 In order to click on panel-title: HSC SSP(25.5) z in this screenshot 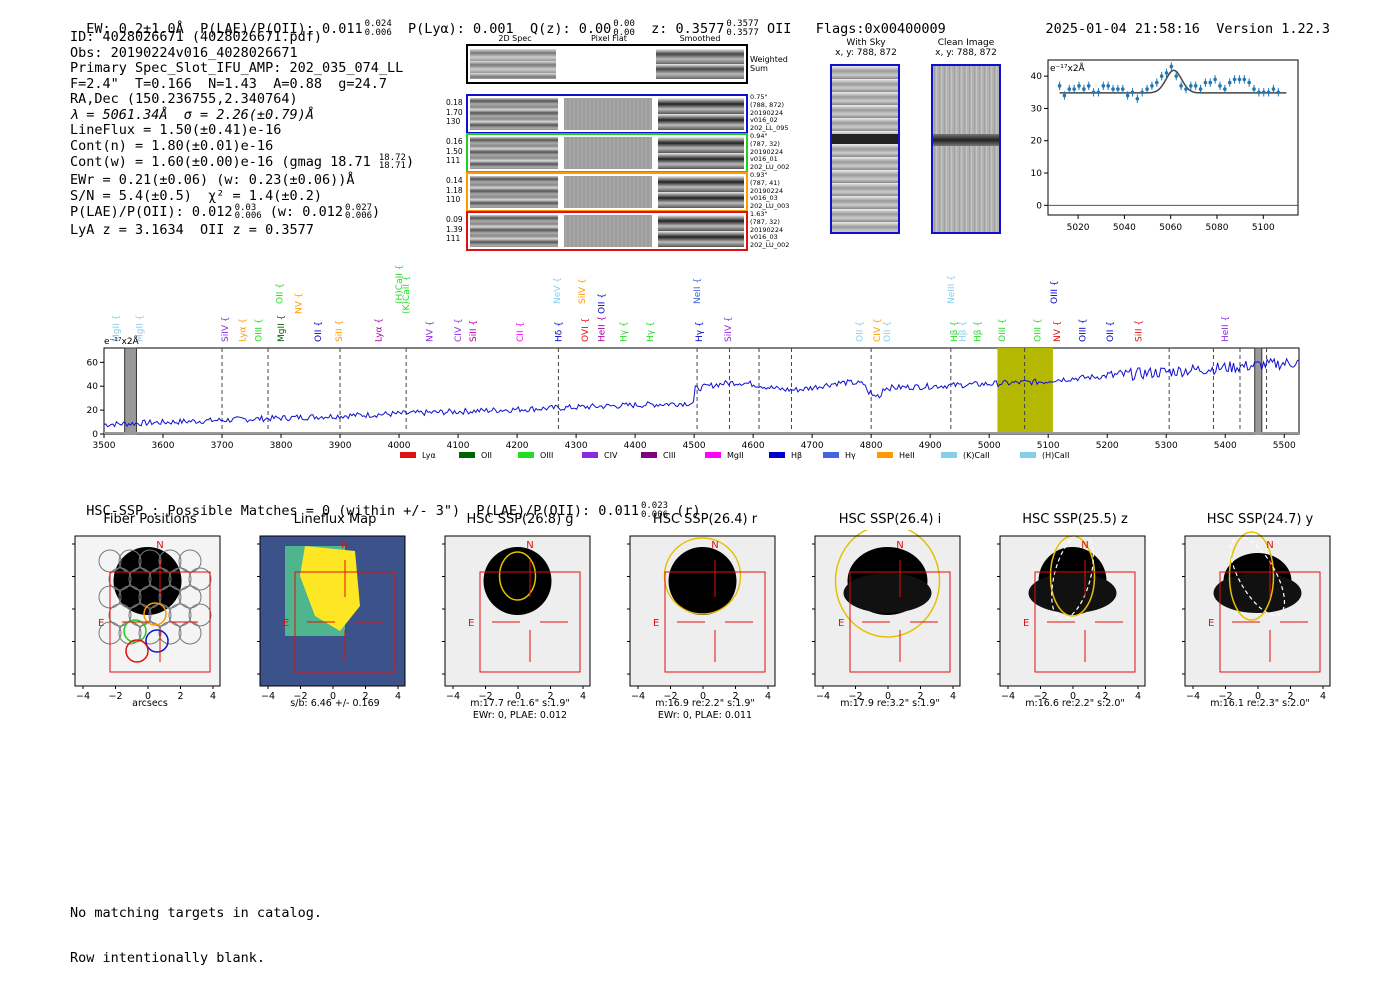, I will do `click(1075, 519)`.